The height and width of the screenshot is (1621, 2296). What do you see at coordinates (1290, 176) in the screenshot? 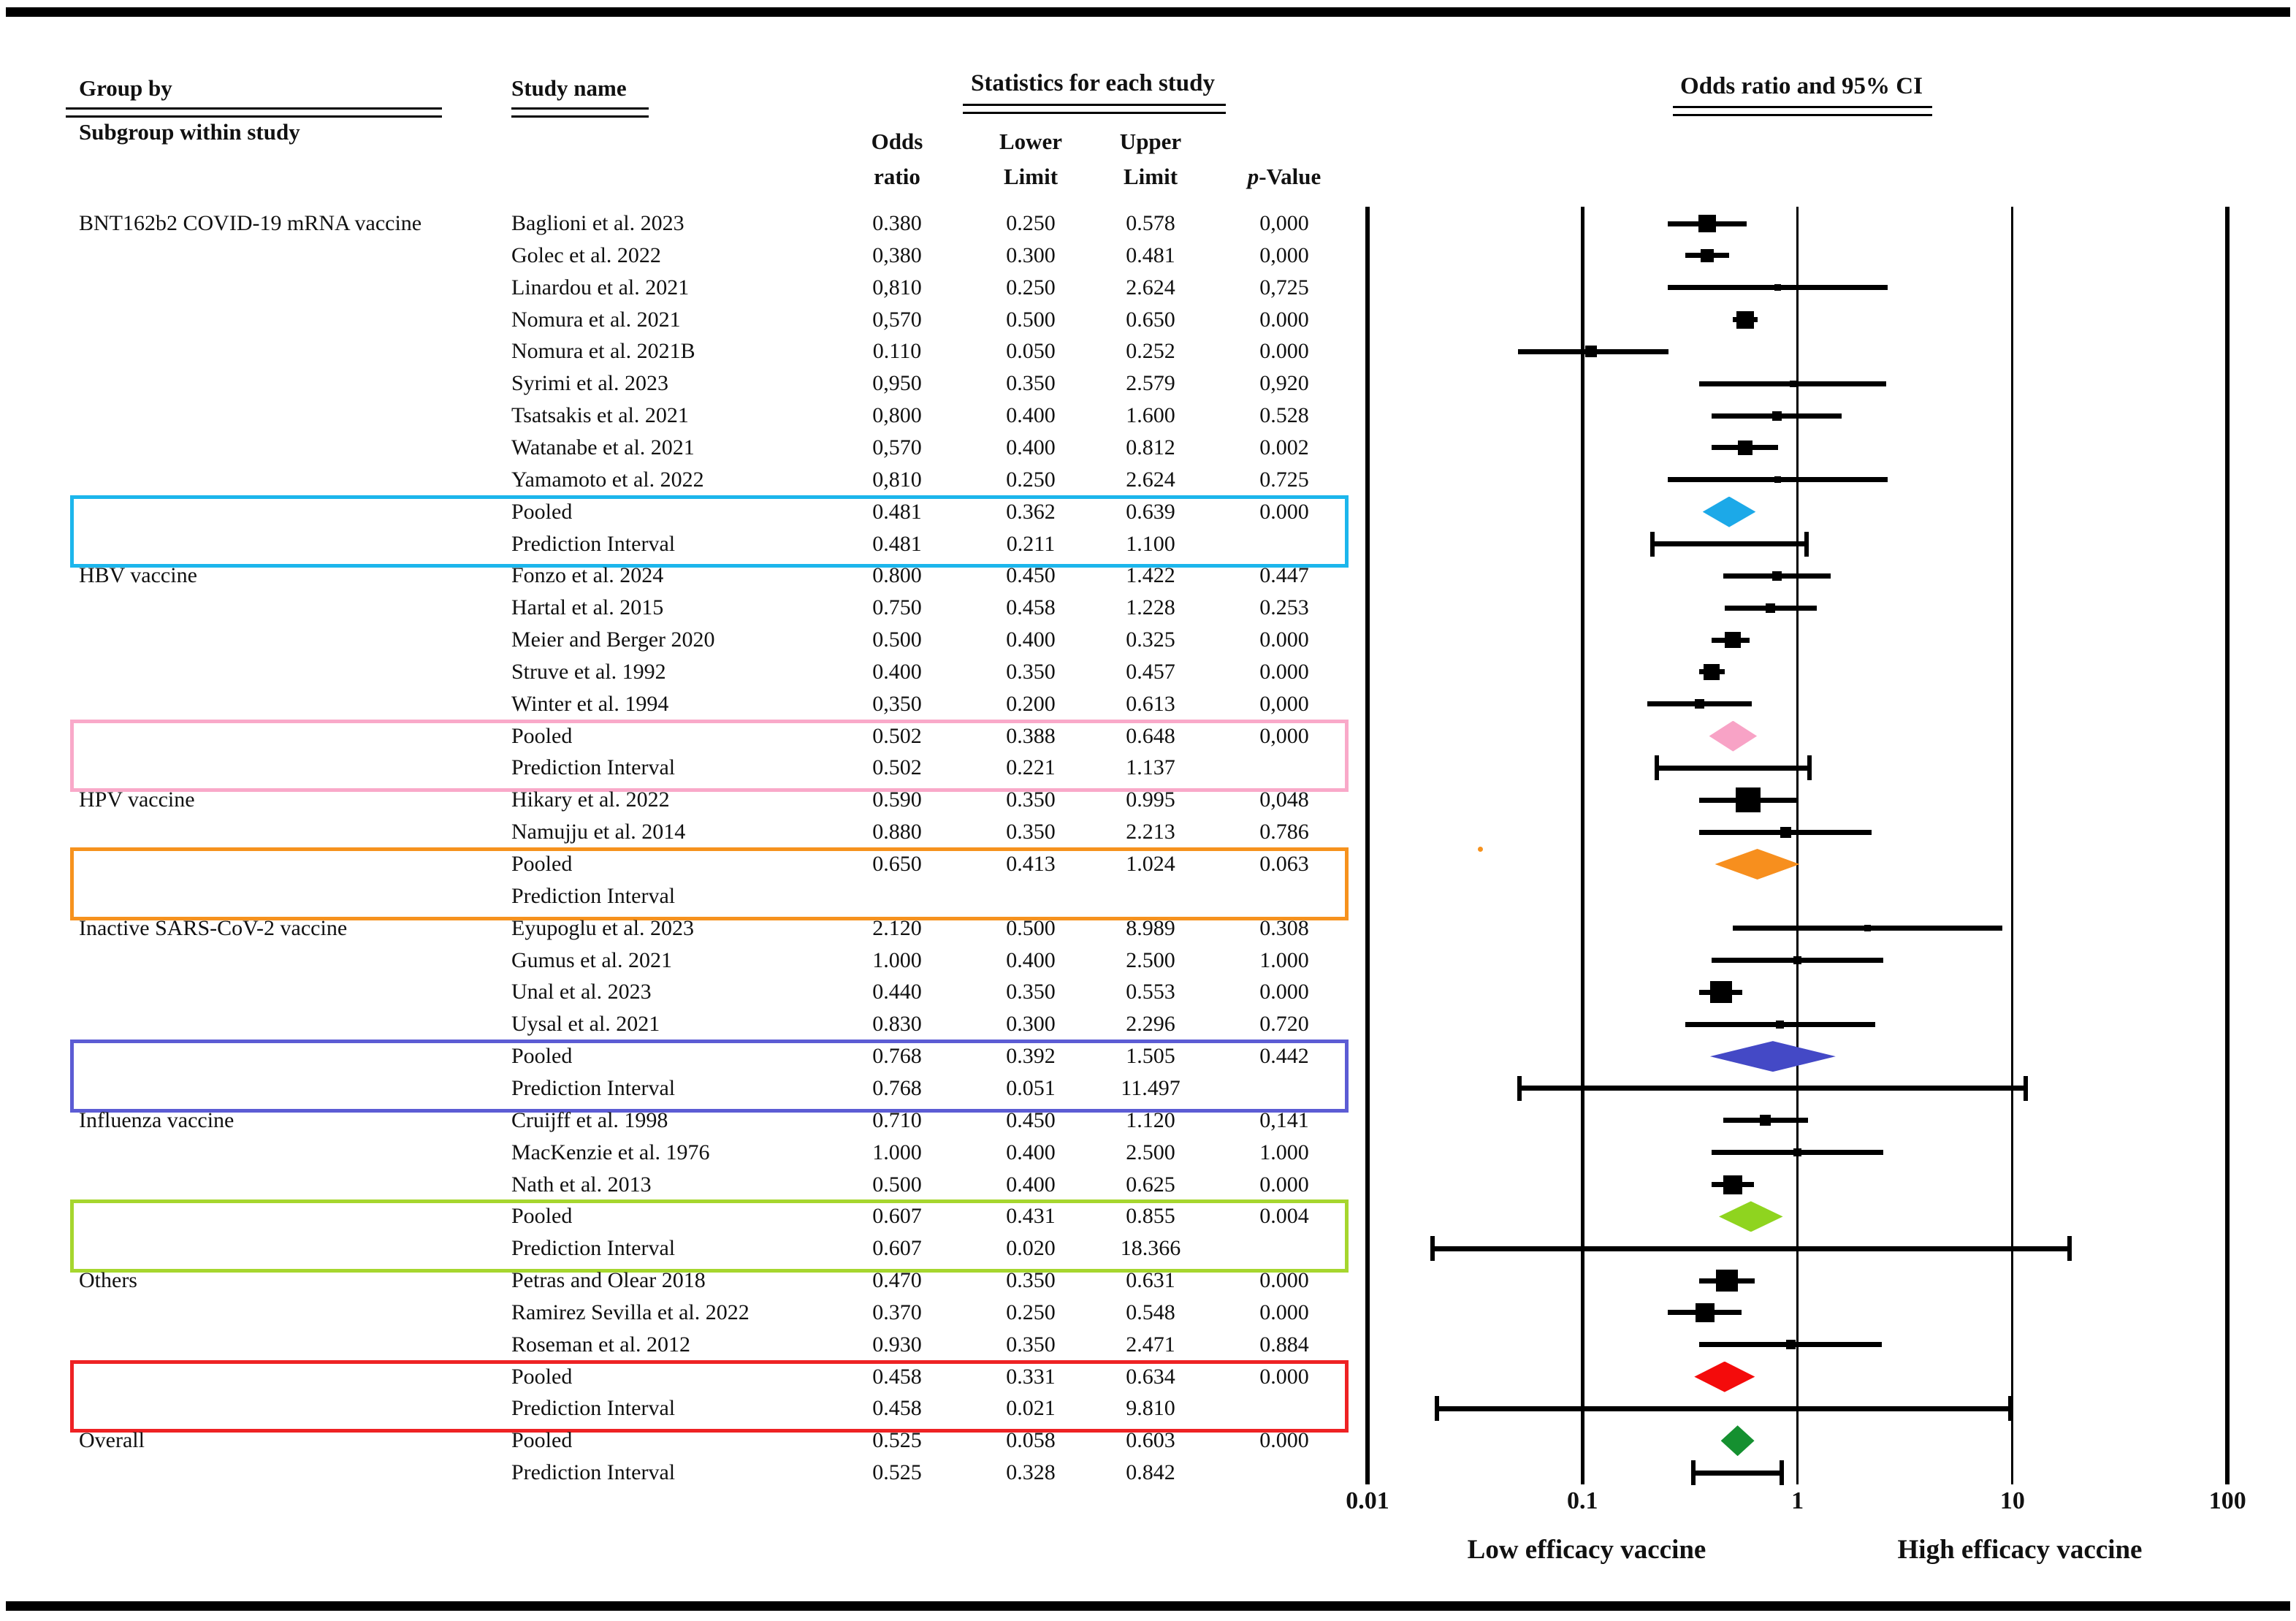
I see `p-value-header-rest: -Value` at bounding box center [1290, 176].